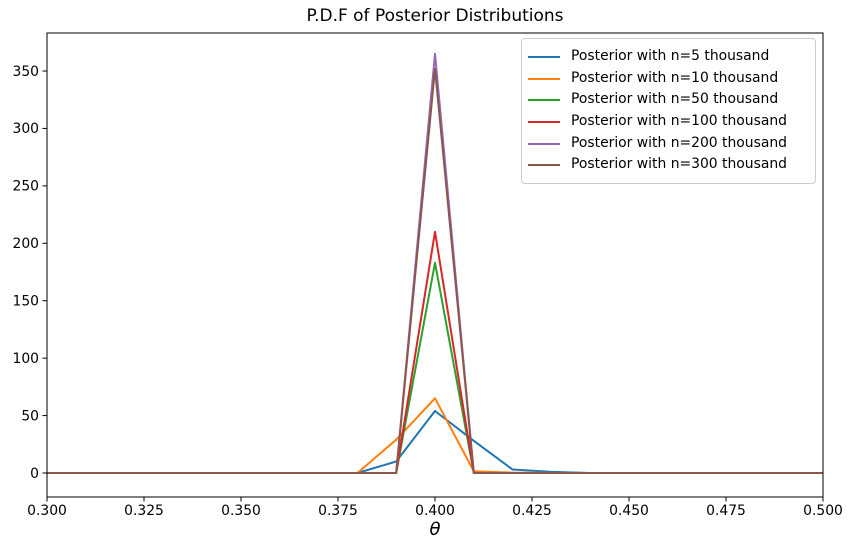 The width and height of the screenshot is (851, 555). Describe the element at coordinates (25, 187) in the screenshot. I see `y-tick-label: 250` at that location.